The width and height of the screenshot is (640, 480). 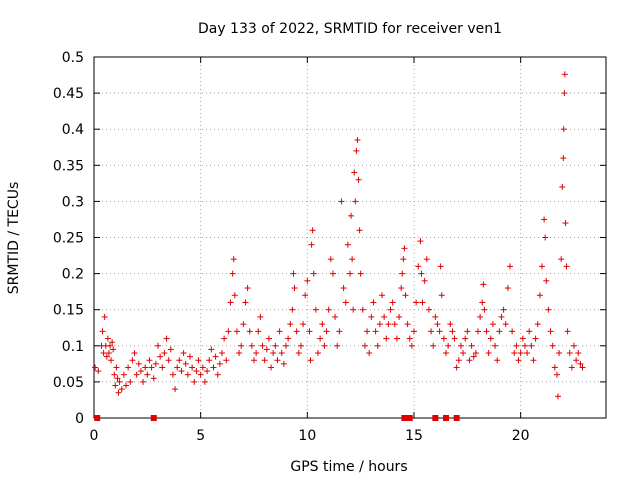 I want to click on y-axis-label: SRMTID / TECUs, so click(x=14, y=238).